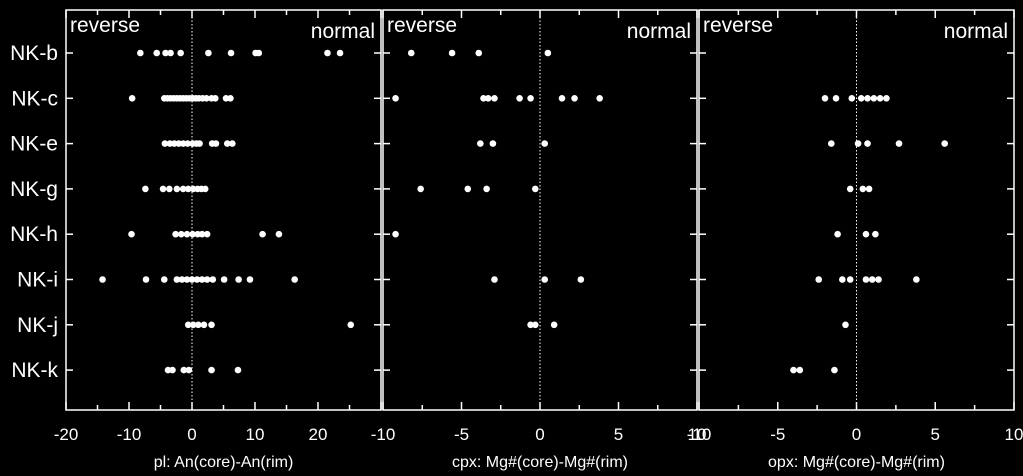 Image resolution: width=1023 pixels, height=476 pixels. What do you see at coordinates (37, 325) in the screenshot?
I see `category-label: NK-j` at bounding box center [37, 325].